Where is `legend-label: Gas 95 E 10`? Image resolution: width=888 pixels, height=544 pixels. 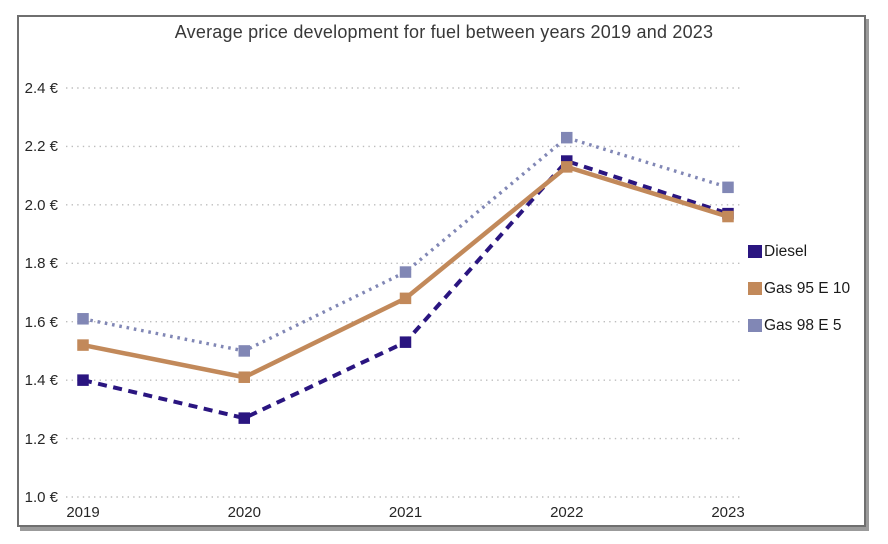 legend-label: Gas 95 E 10 is located at coordinates (807, 288).